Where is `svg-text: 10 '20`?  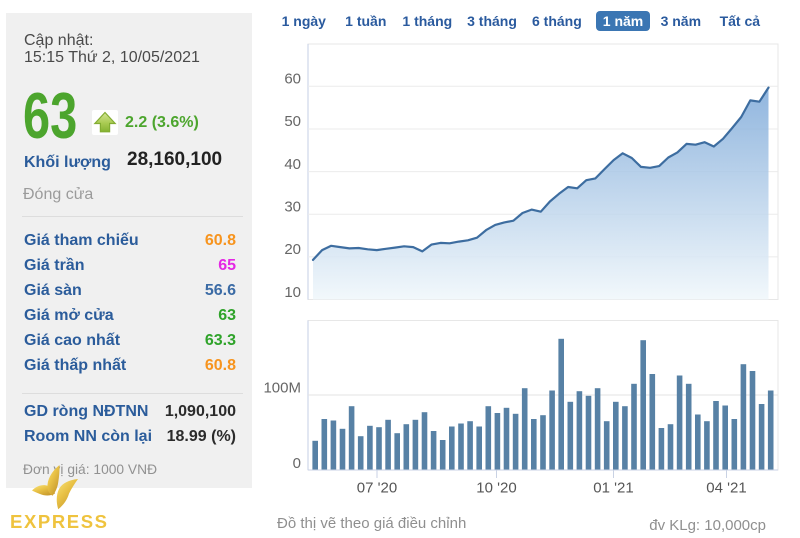
svg-text: 10 '20 is located at coordinates (496, 488).